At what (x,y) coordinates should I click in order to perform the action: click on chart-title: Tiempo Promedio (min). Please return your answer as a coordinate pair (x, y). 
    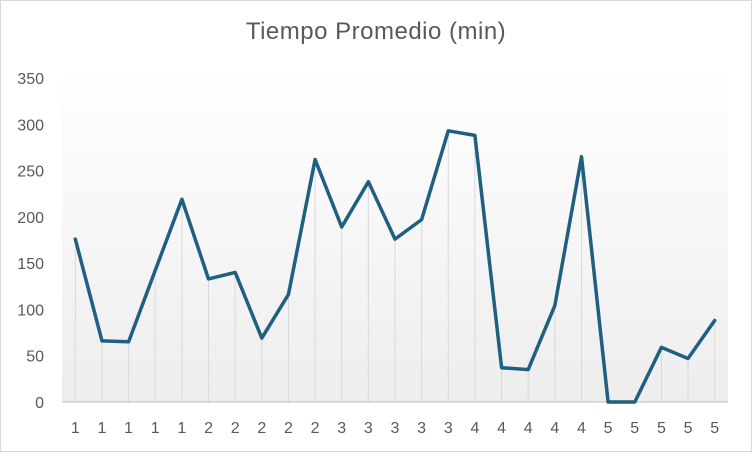
    Looking at the image, I should click on (376, 31).